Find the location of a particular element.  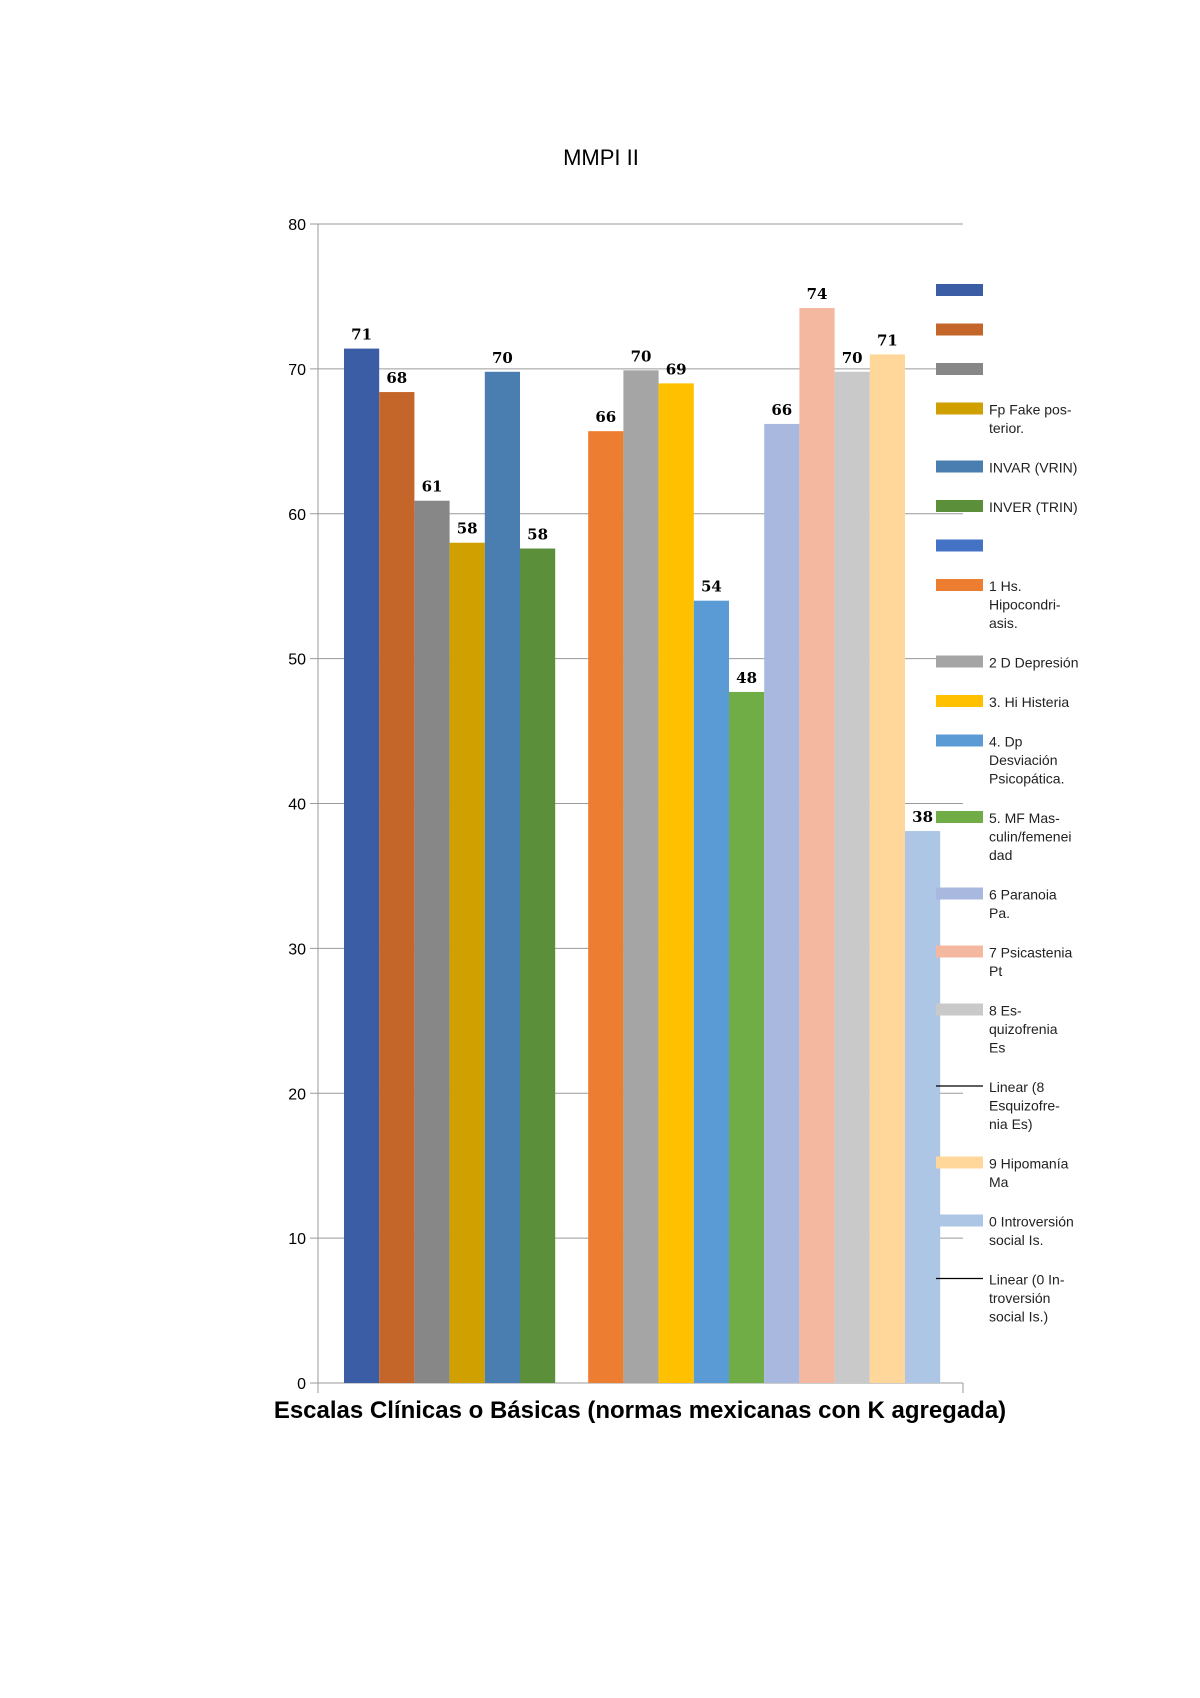

y-tick-label: 50 is located at coordinates (297, 660).